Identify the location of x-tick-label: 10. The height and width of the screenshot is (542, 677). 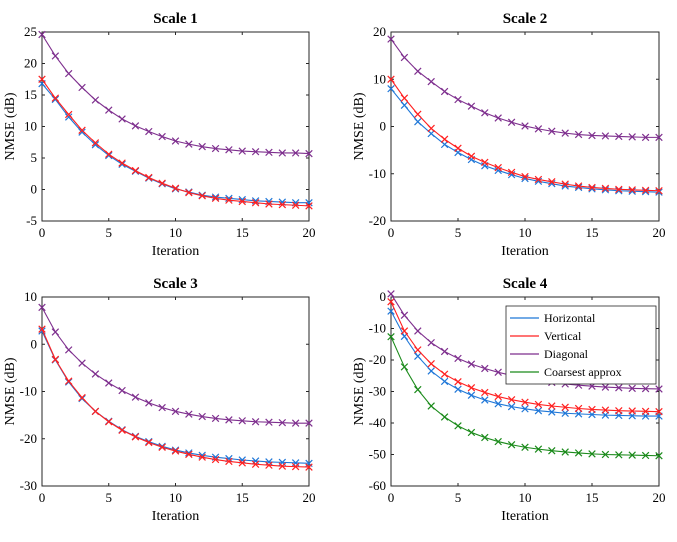
(525, 497).